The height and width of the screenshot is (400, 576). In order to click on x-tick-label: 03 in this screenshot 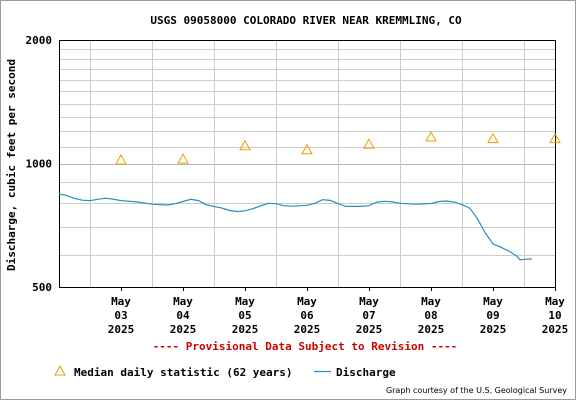, I will do `click(120, 315)`.